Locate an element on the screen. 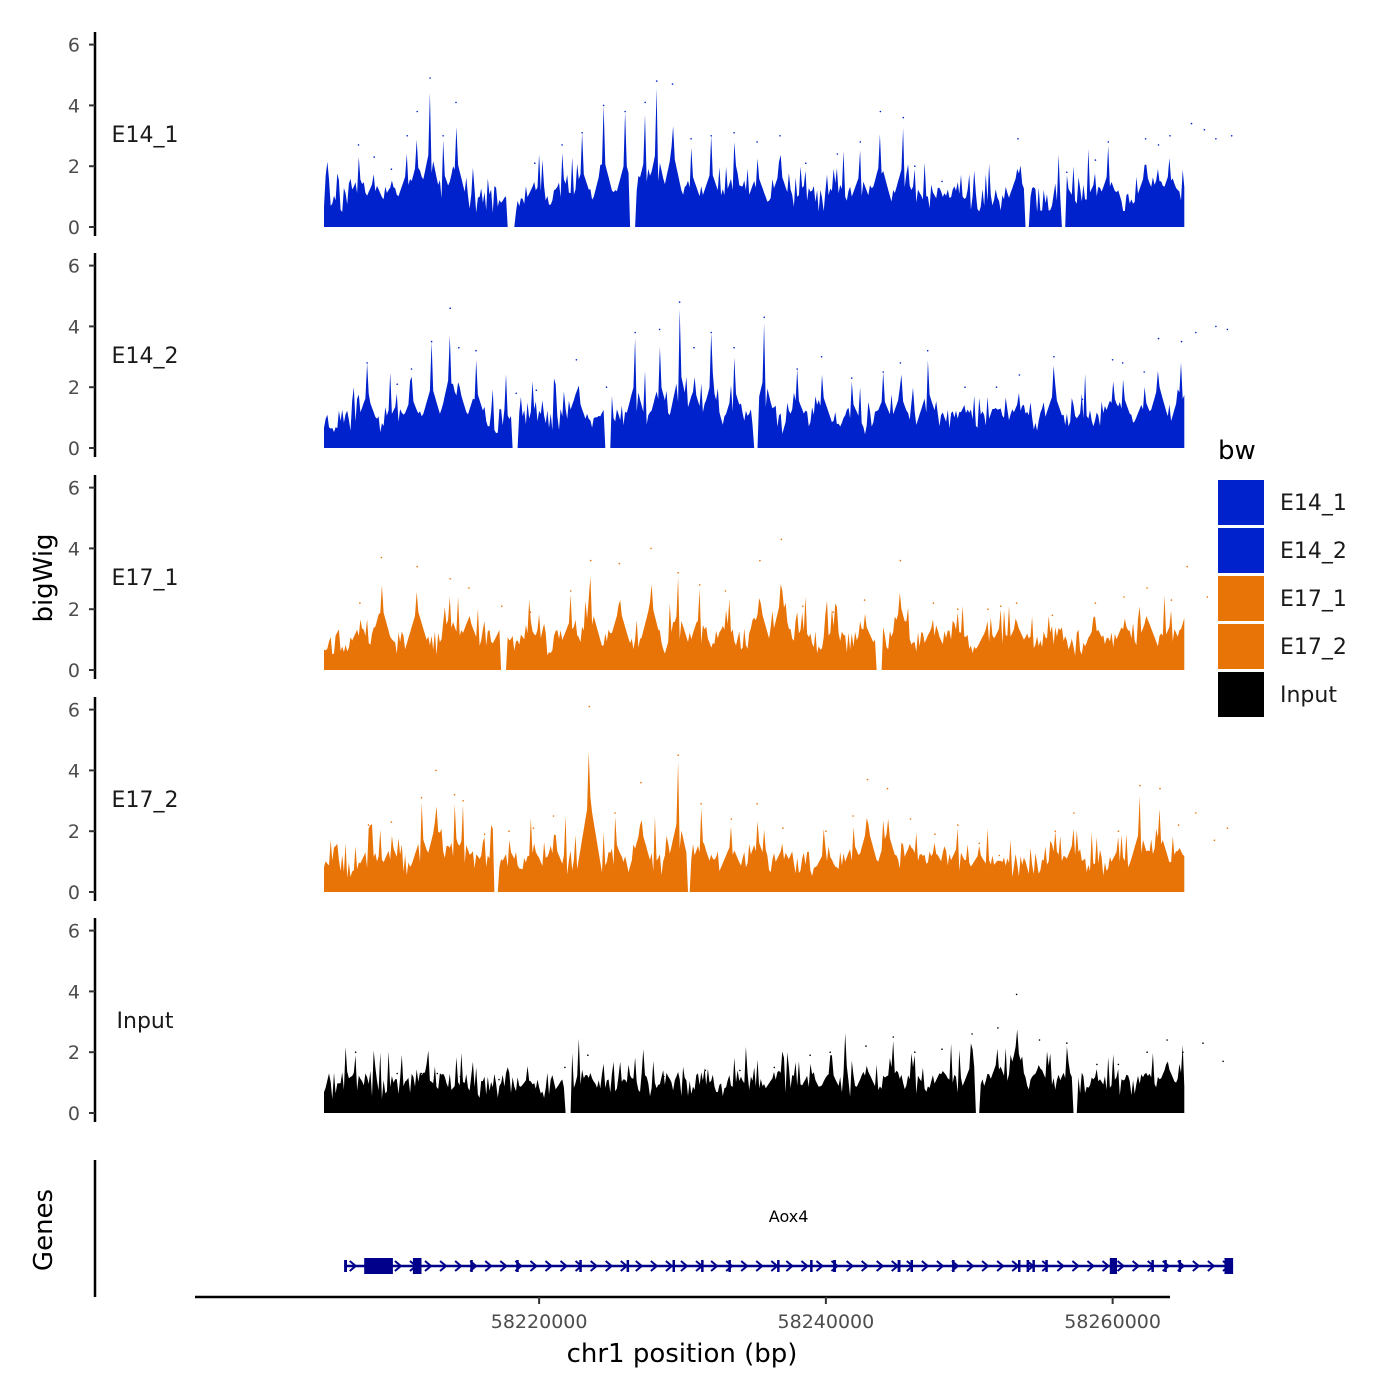  track-label: E14_2 is located at coordinates (145, 356).